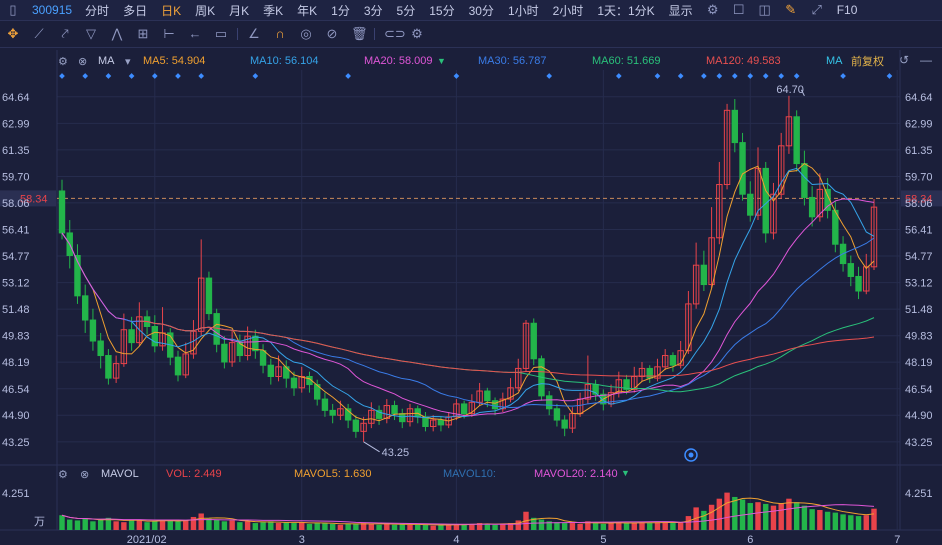 Image resolution: width=942 pixels, height=545 pixels. What do you see at coordinates (481, 10) in the screenshot?
I see `period-tab: 30分` at bounding box center [481, 10].